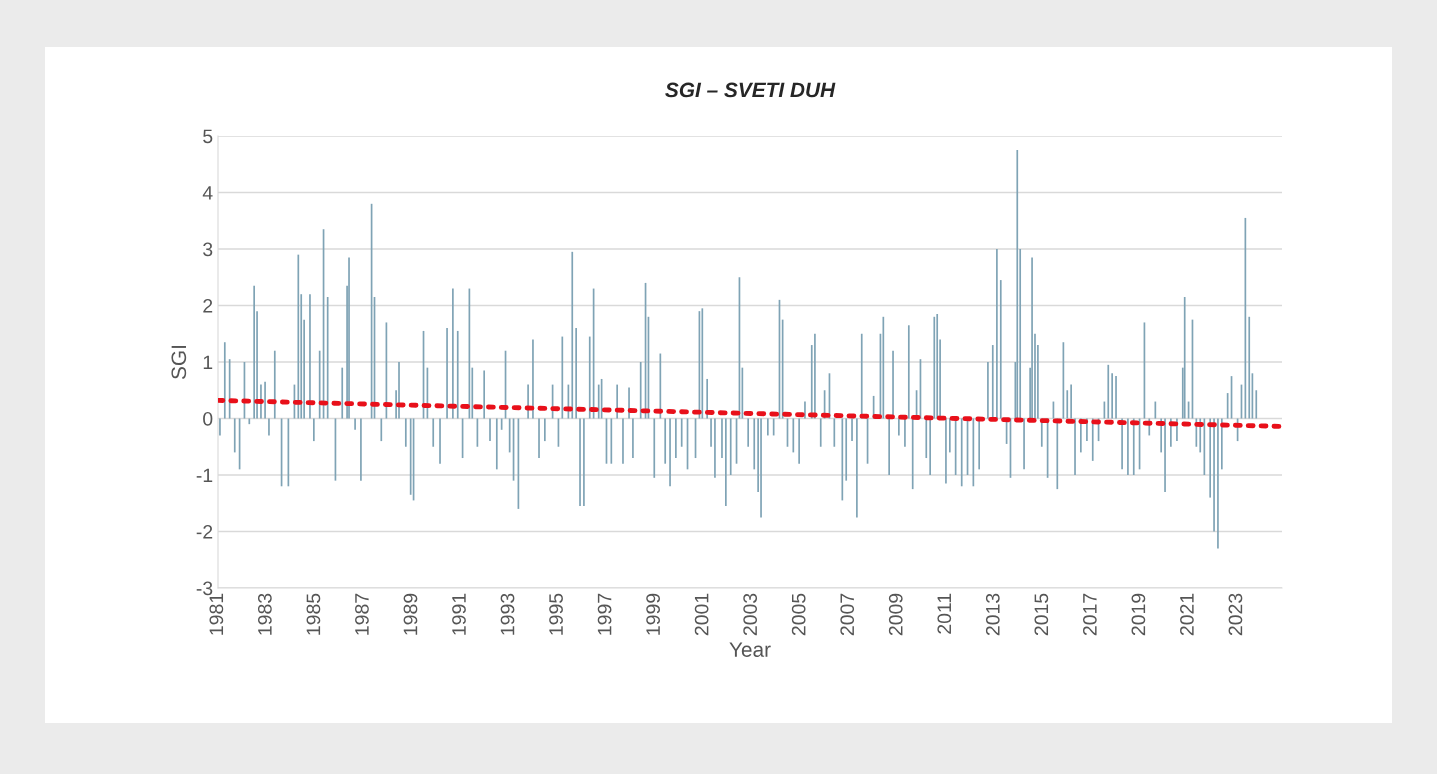  I want to click on y-tick-label: 1, so click(208, 362).